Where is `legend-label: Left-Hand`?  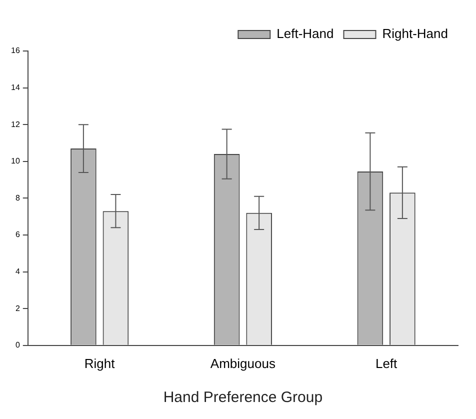 legend-label: Left-Hand is located at coordinates (305, 34).